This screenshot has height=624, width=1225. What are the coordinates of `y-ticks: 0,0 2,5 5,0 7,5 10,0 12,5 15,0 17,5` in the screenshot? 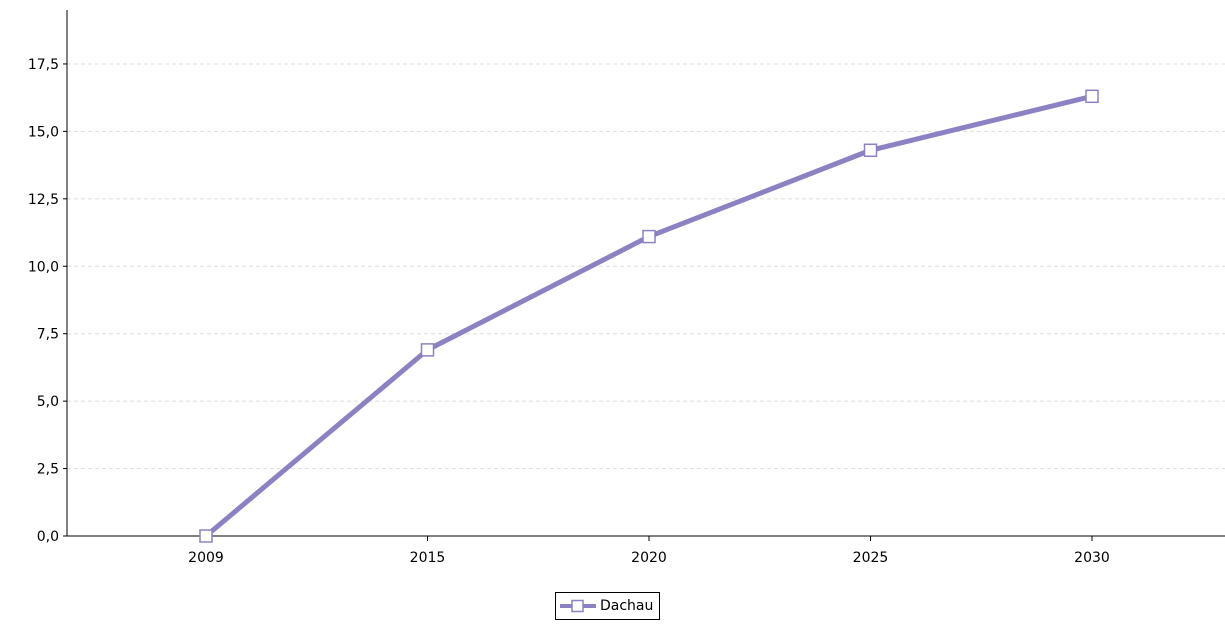 It's located at (47, 301).